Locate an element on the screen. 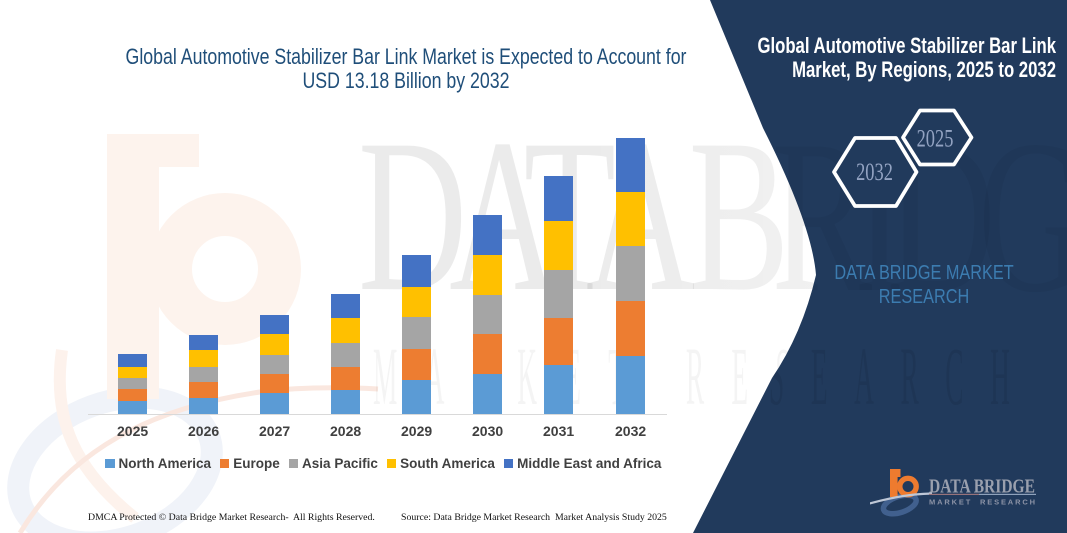  svg-text: DATA BRIDGE is located at coordinates (982, 485).